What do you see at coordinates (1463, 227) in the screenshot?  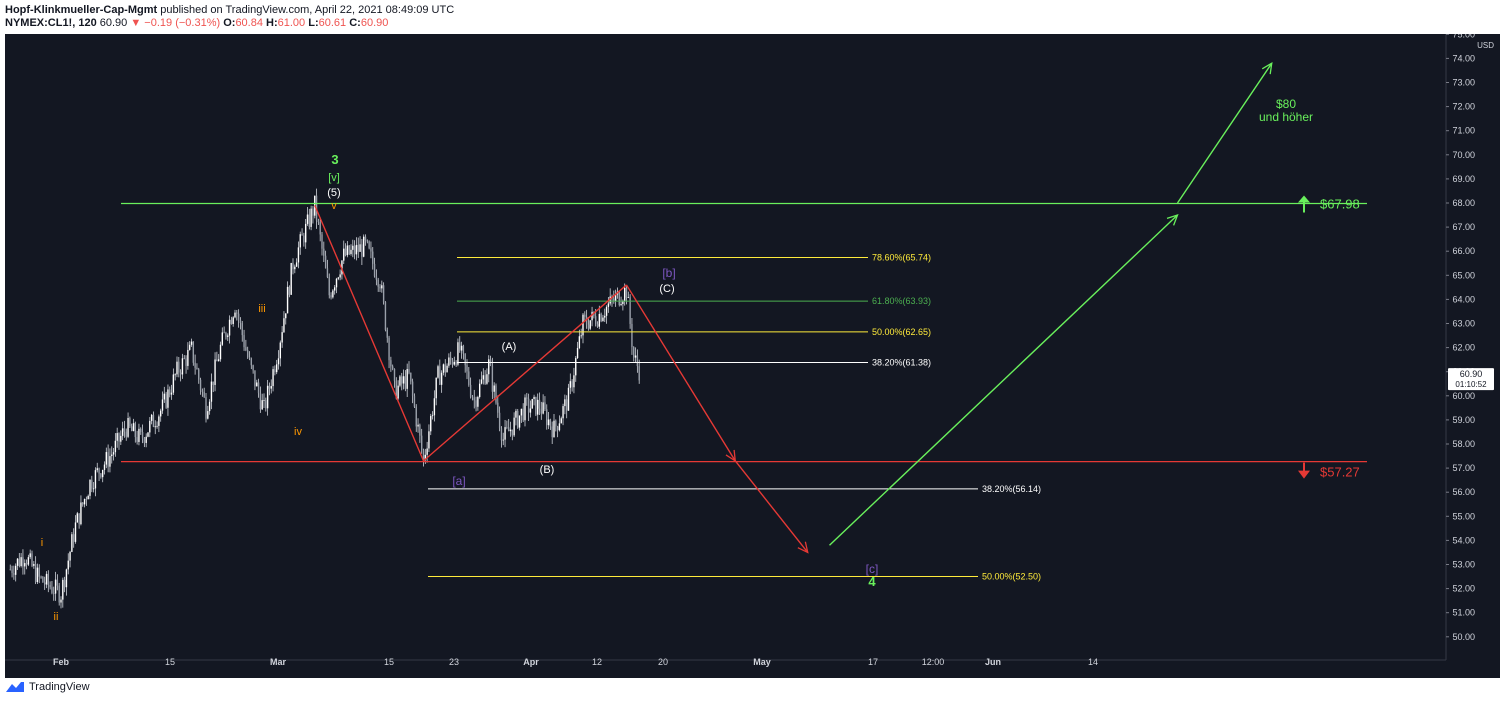 I see `y-tick-label: 67.00` at bounding box center [1463, 227].